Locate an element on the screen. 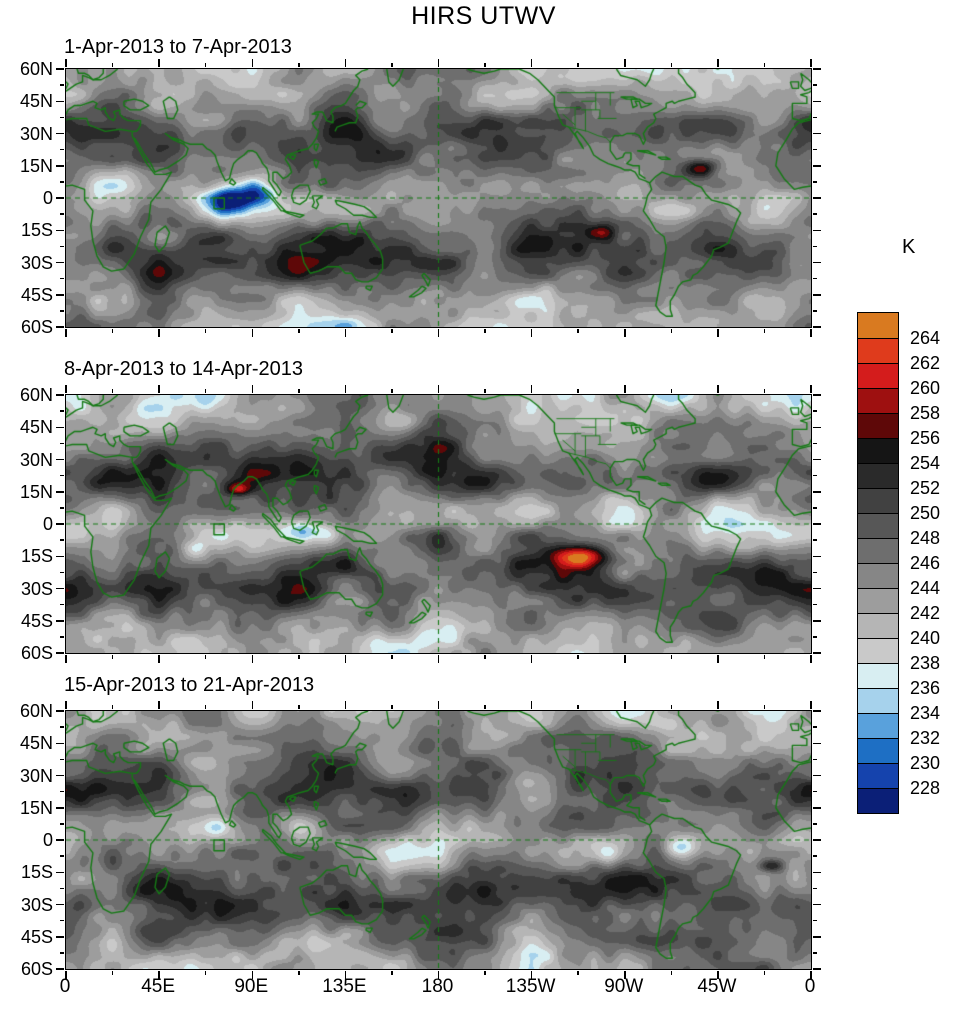 Image resolution: width=967 pixels, height=1013 pixels. lat-tick-label: 30N is located at coordinates (36, 775).